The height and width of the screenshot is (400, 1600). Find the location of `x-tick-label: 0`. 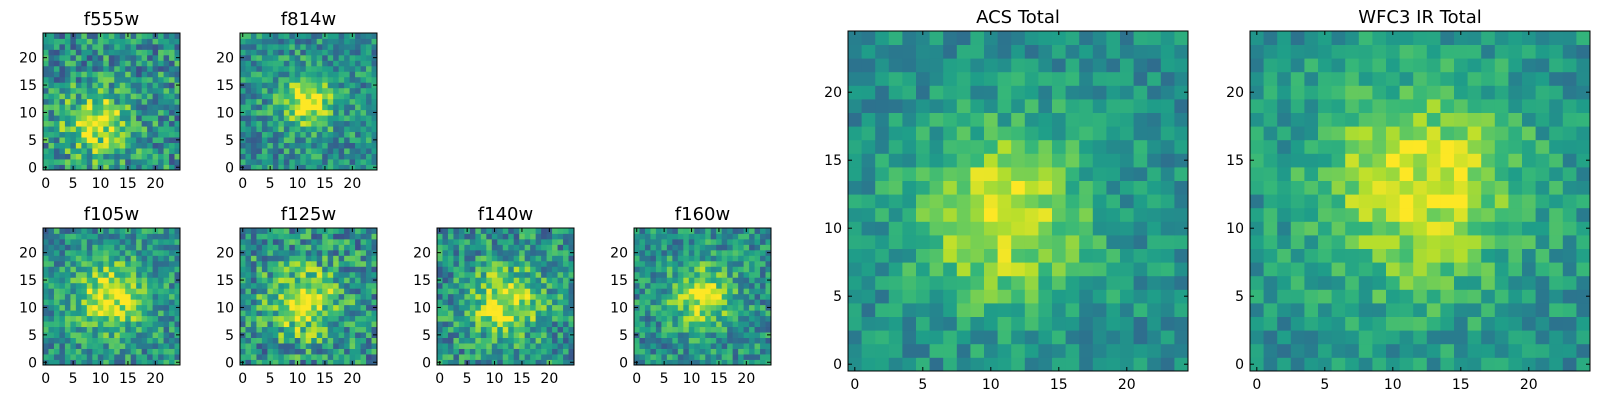

x-tick-label: 0 is located at coordinates (242, 379).